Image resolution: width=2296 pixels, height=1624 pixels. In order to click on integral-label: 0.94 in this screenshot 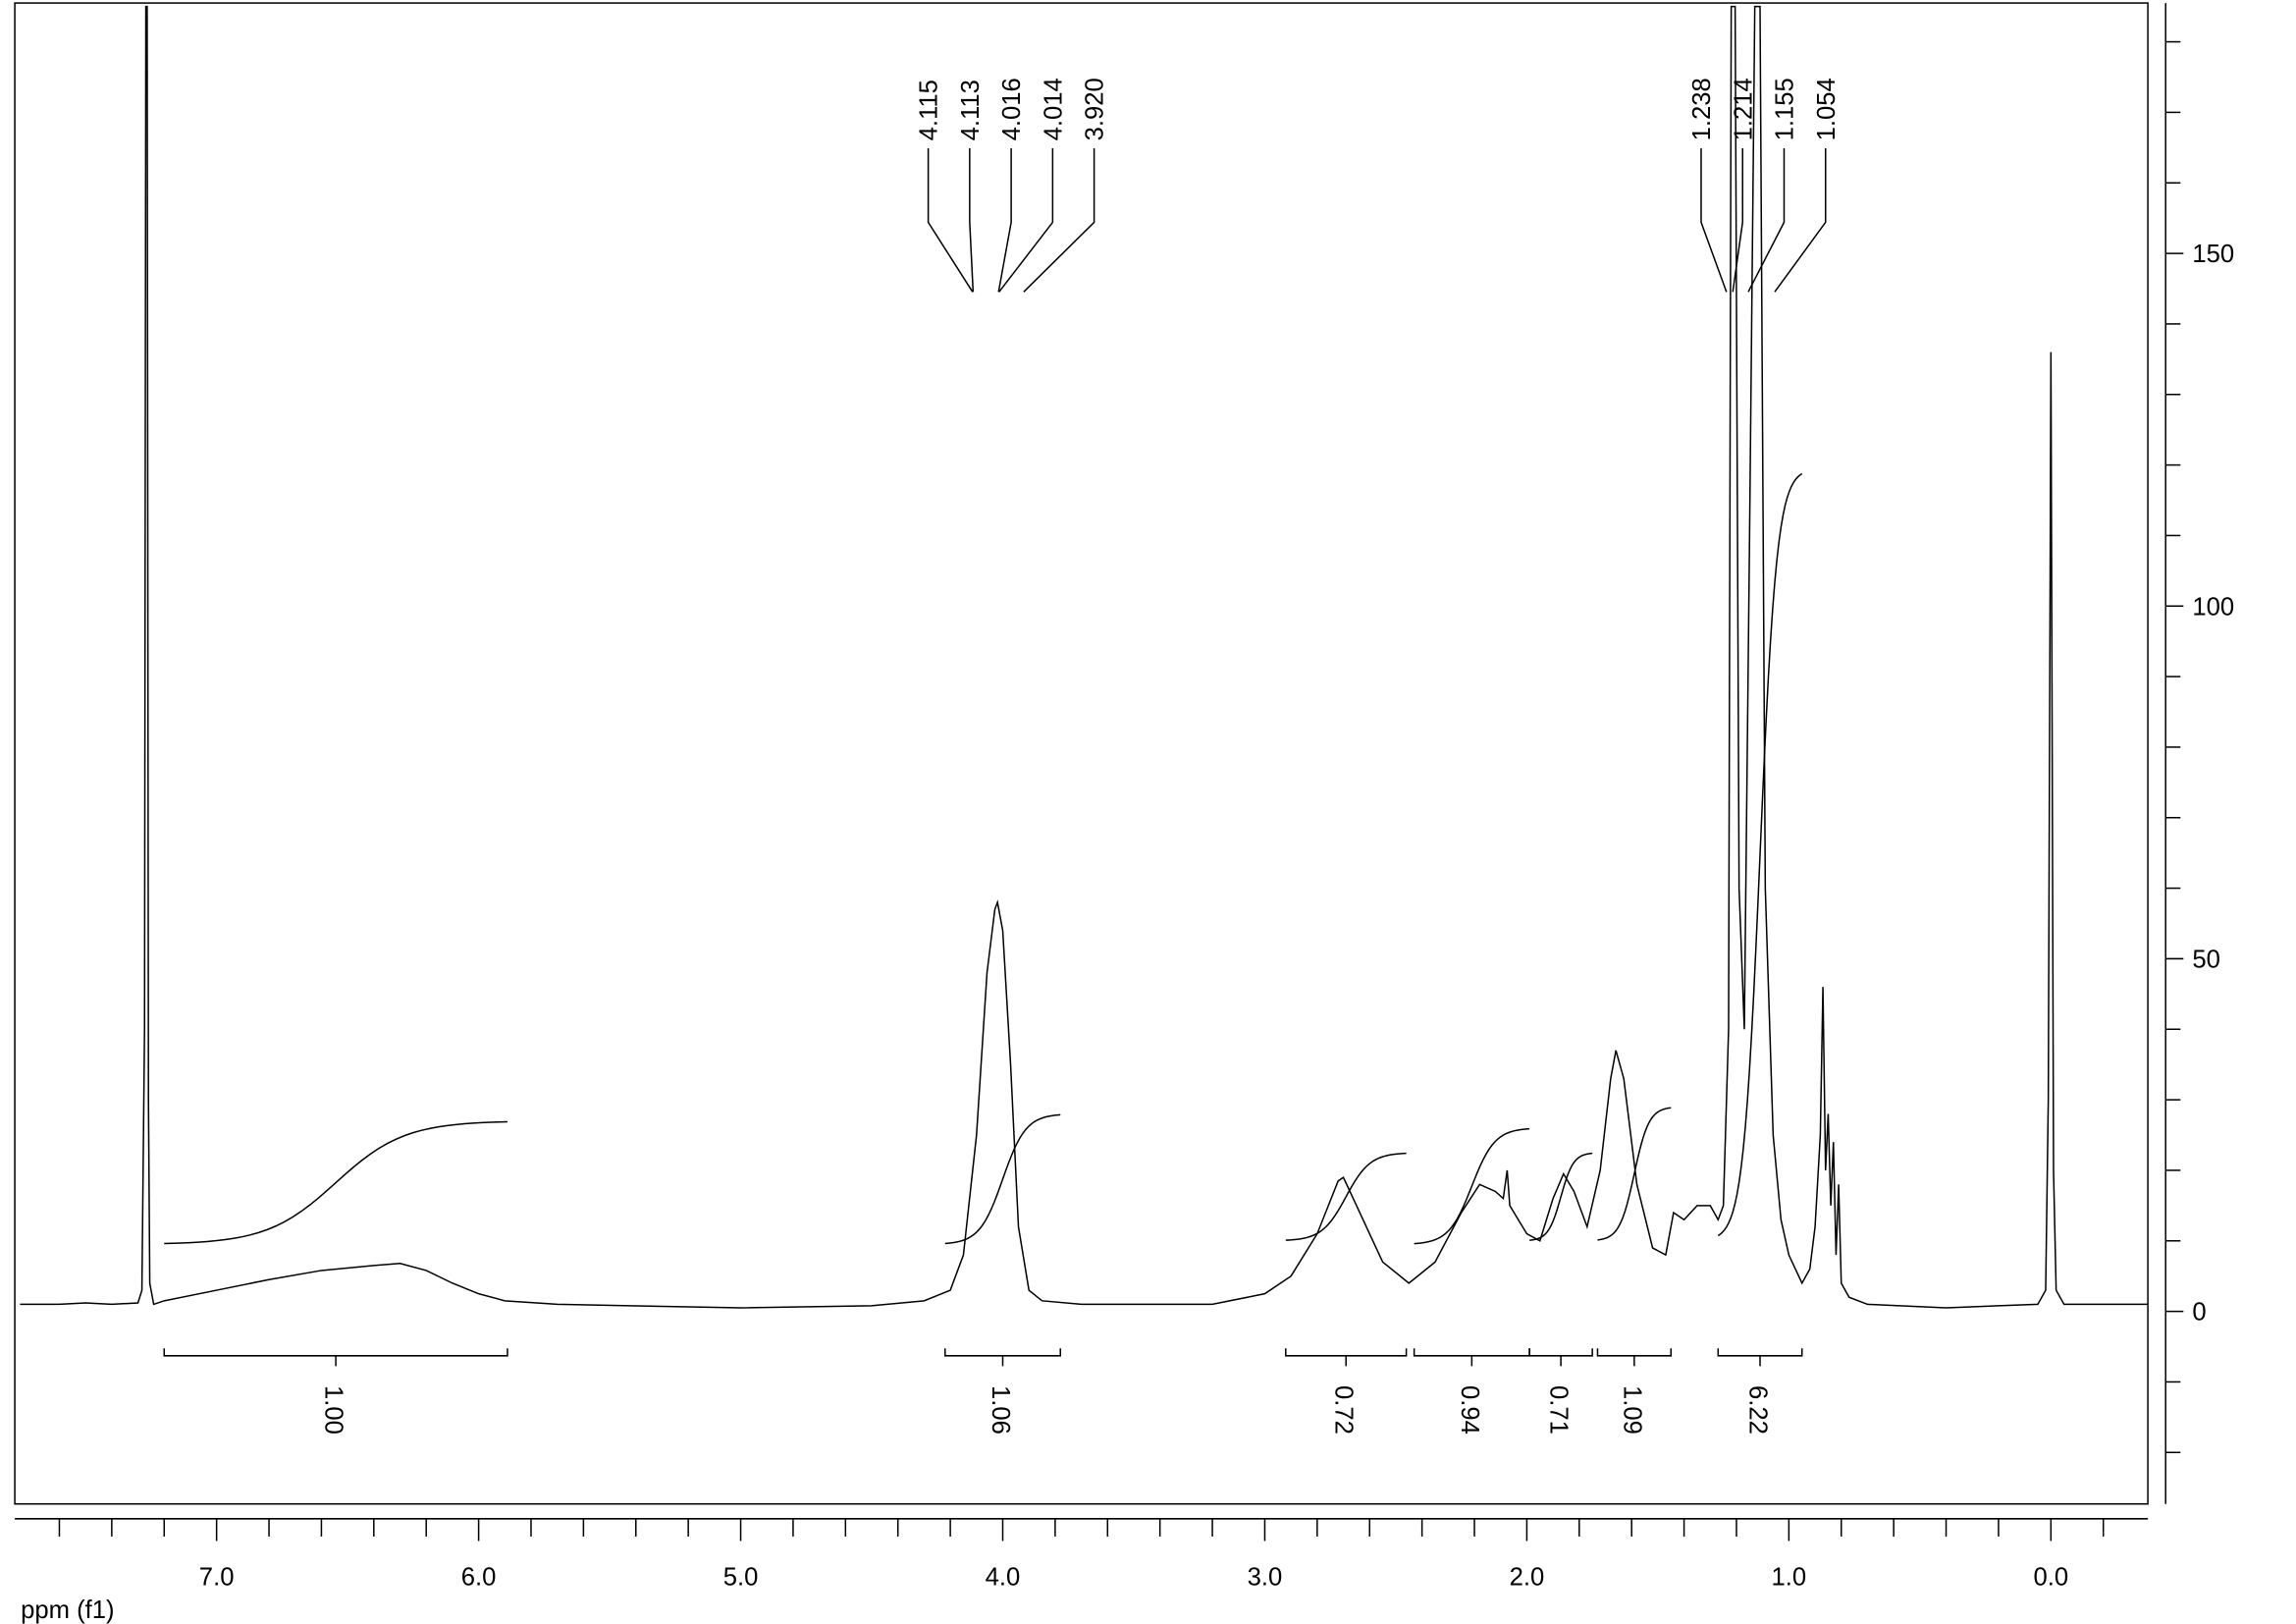, I will do `click(1469, 1410)`.